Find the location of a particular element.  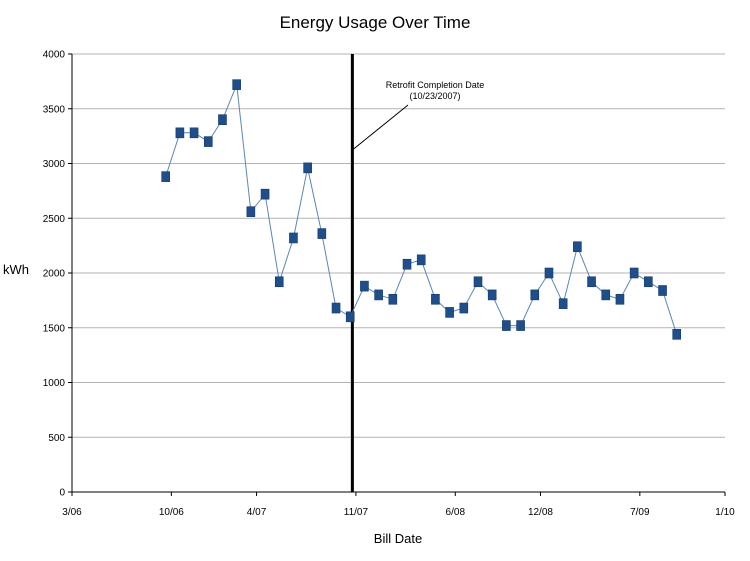

chart-title: Energy Usage Over Time is located at coordinates (375, 22).